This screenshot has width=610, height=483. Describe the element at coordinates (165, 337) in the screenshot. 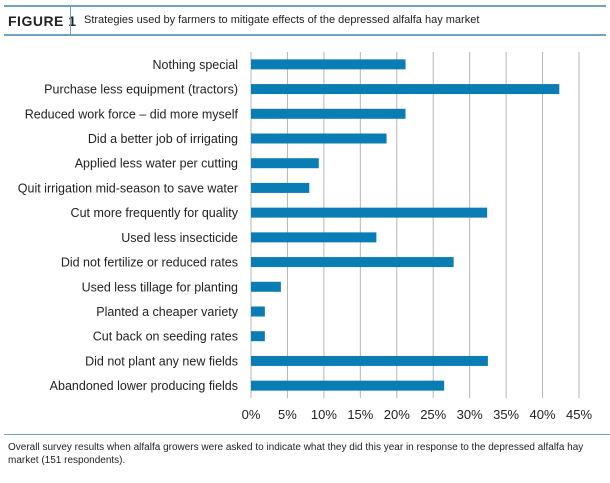

I see `category-label: Cut back on seeding rates` at that location.